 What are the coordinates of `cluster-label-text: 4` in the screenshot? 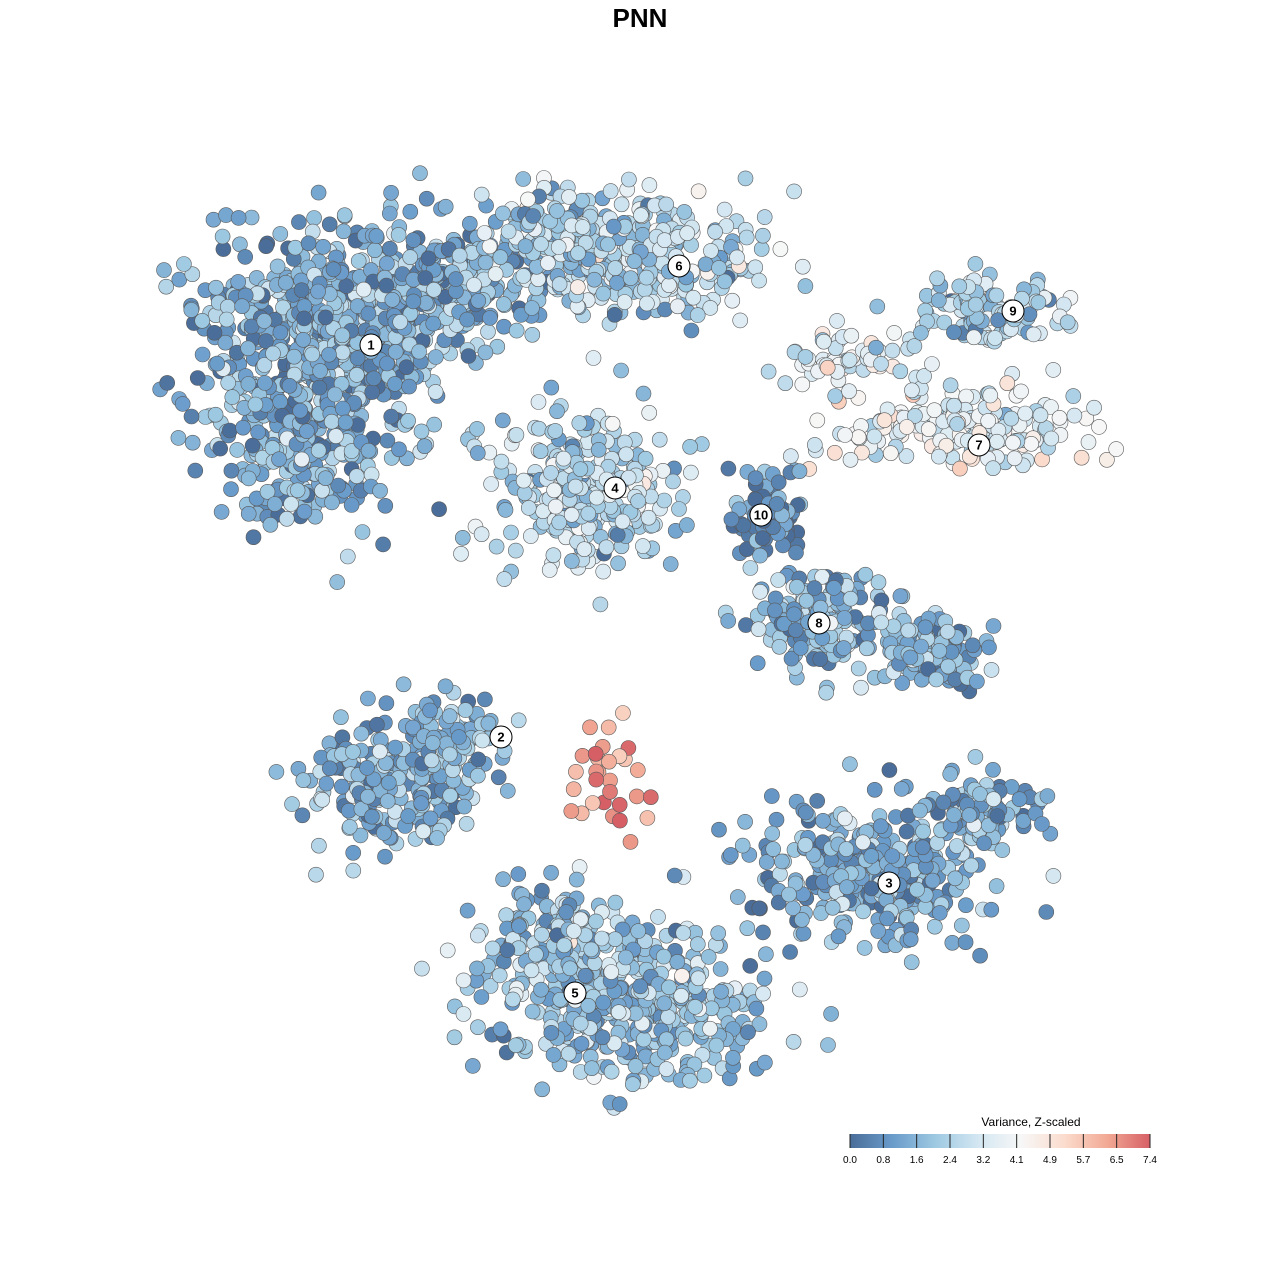 It's located at (615, 488).